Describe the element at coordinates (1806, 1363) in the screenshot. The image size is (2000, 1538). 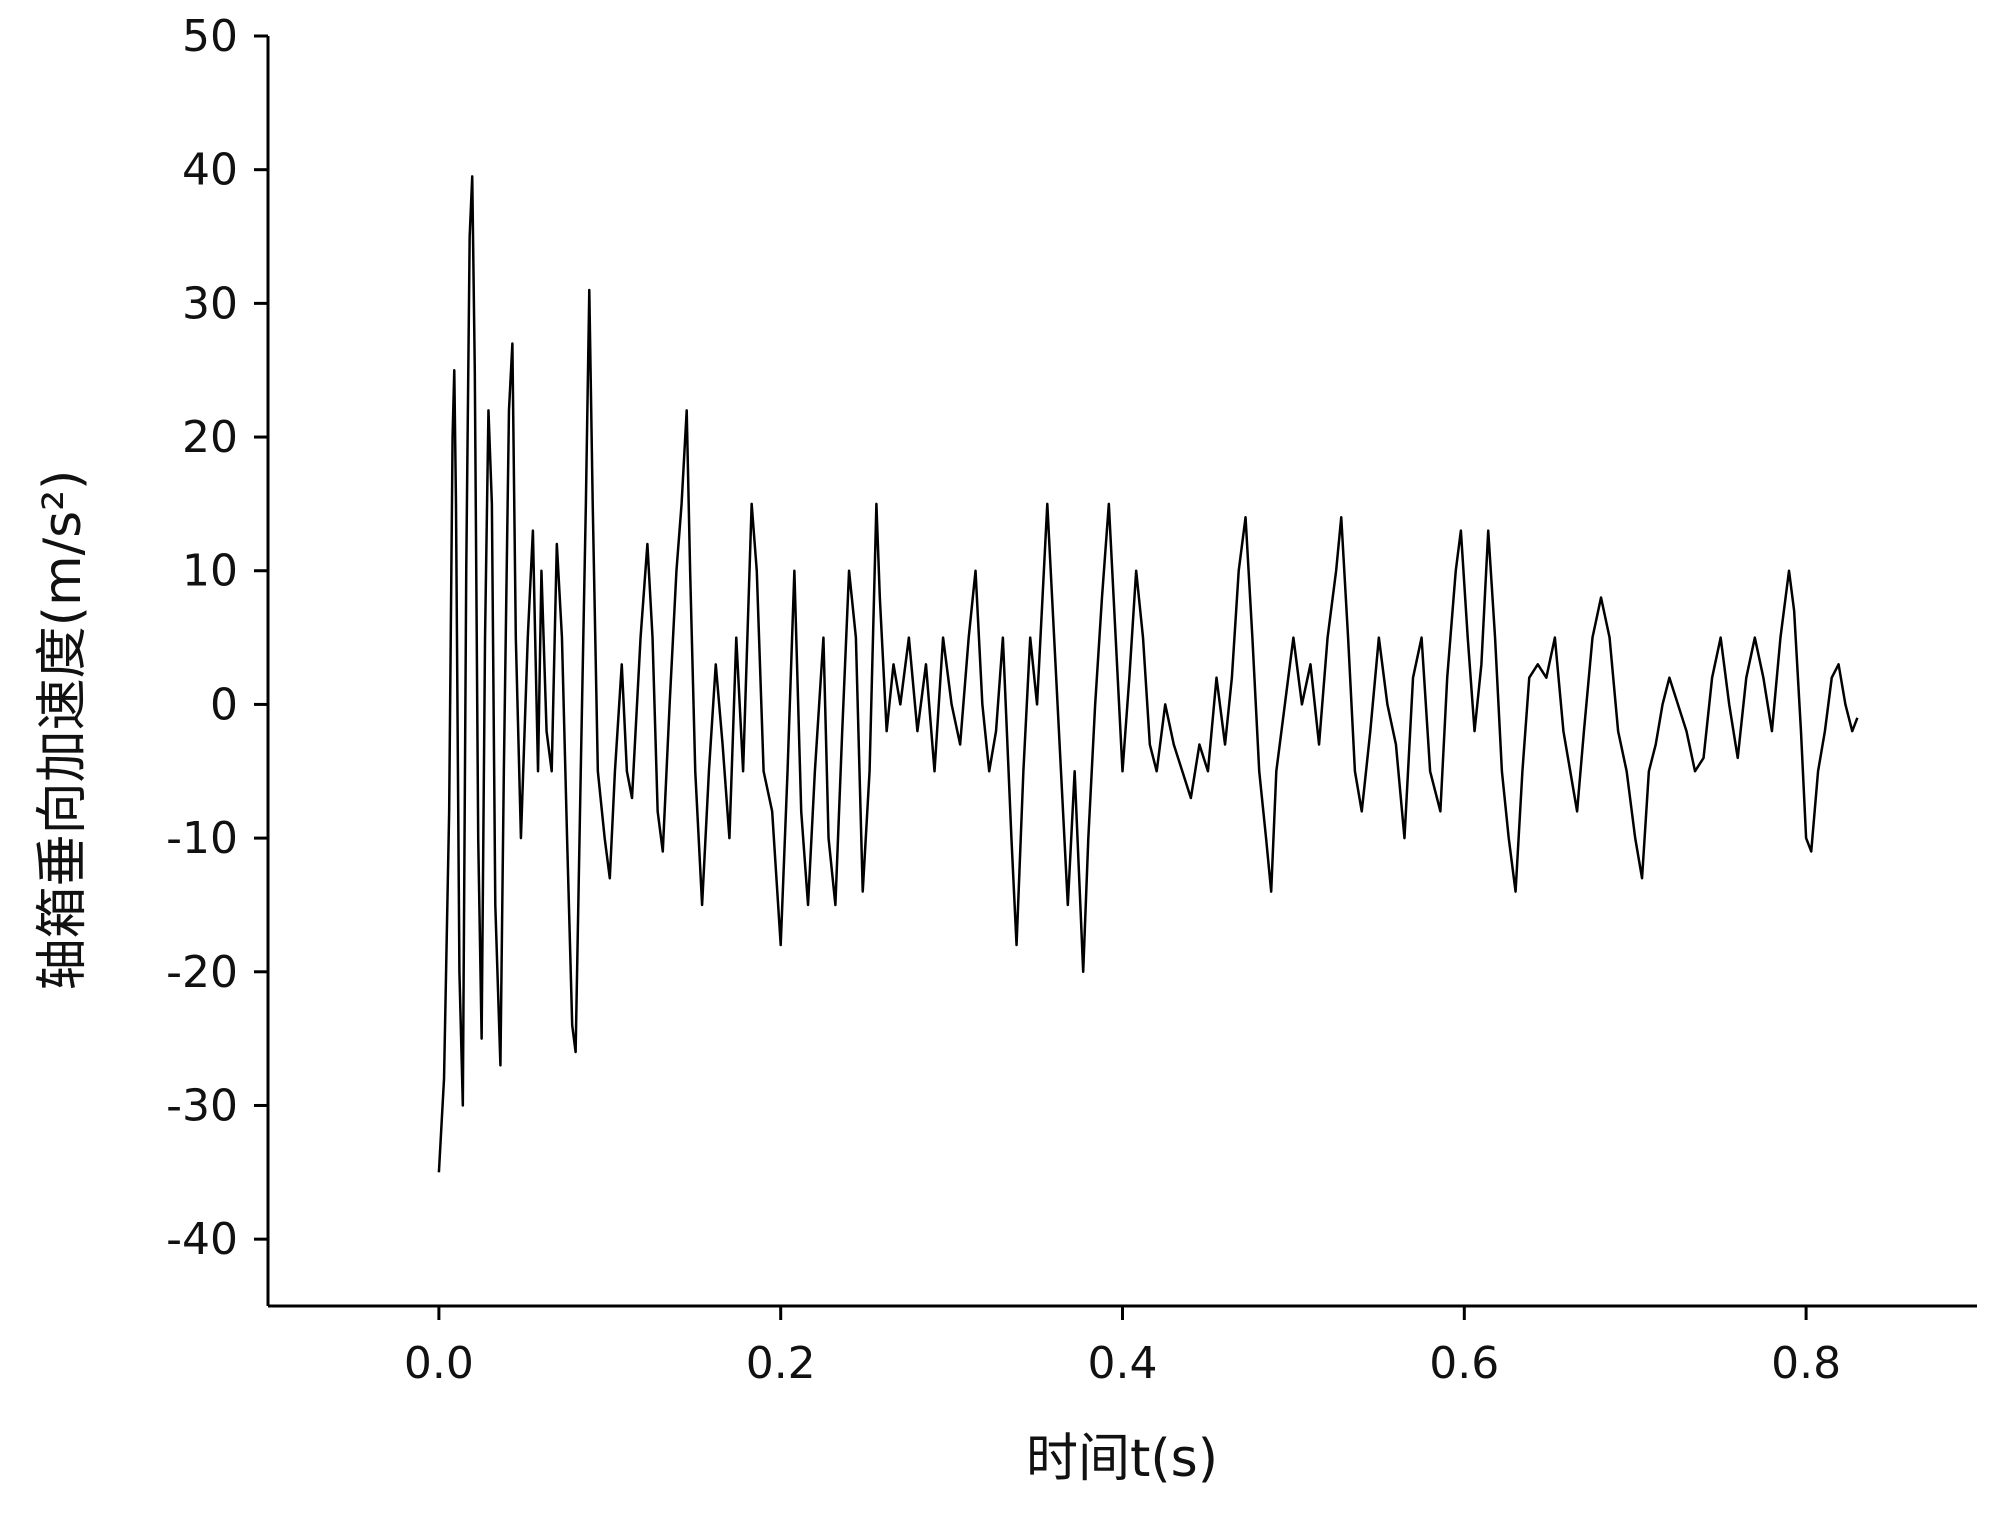
I see `x-tick-label: 0.8` at that location.